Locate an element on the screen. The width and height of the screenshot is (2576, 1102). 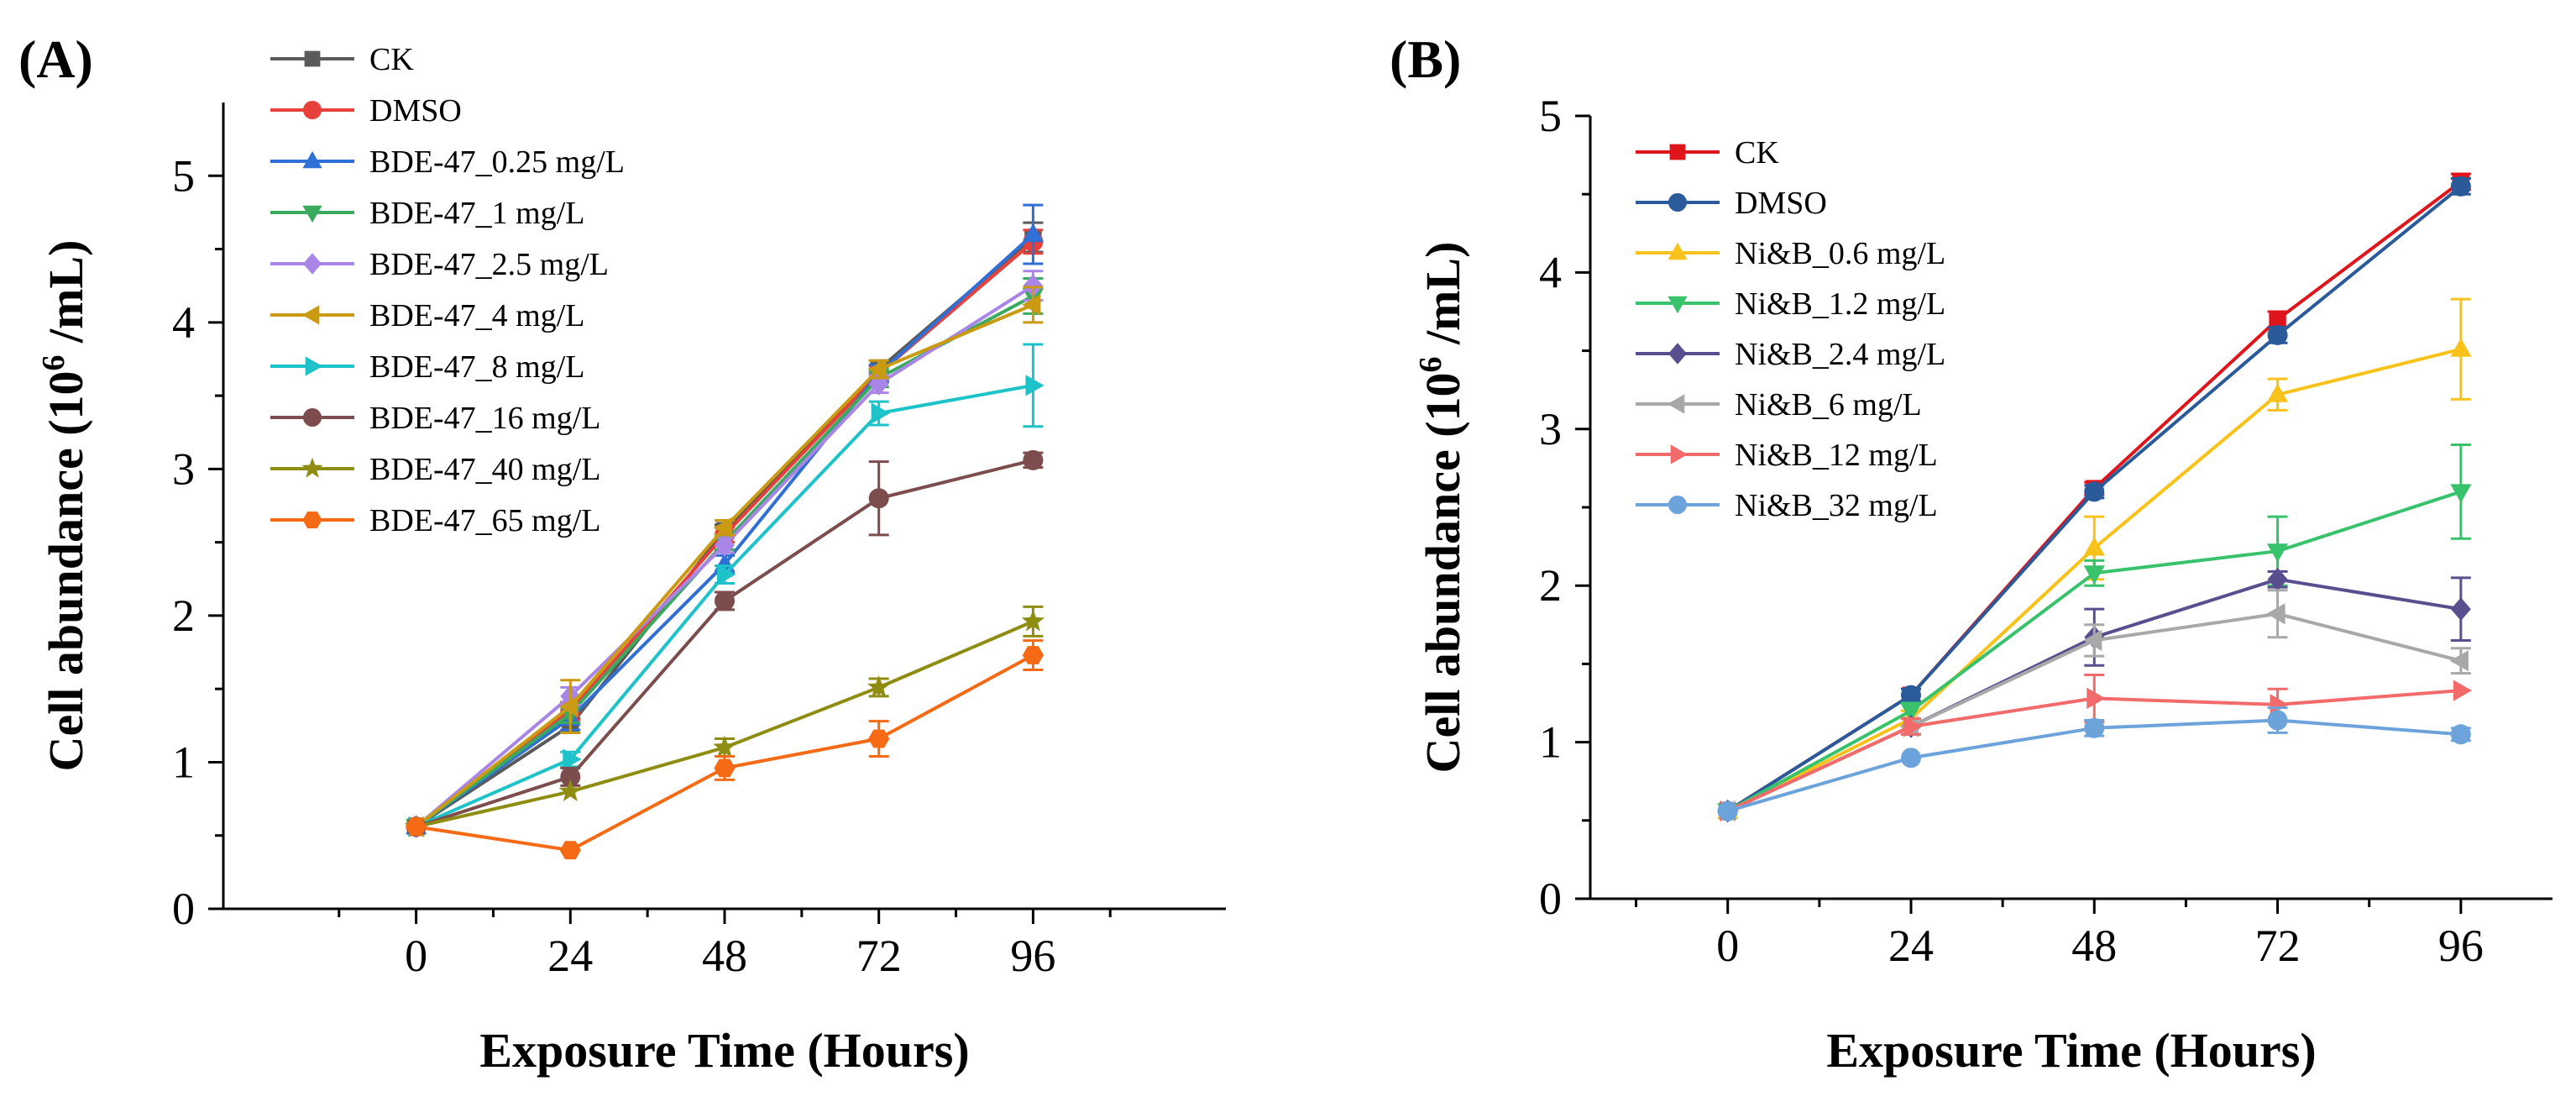
legend-label: Ni&B_2.4 mg/L is located at coordinates (1840, 354).